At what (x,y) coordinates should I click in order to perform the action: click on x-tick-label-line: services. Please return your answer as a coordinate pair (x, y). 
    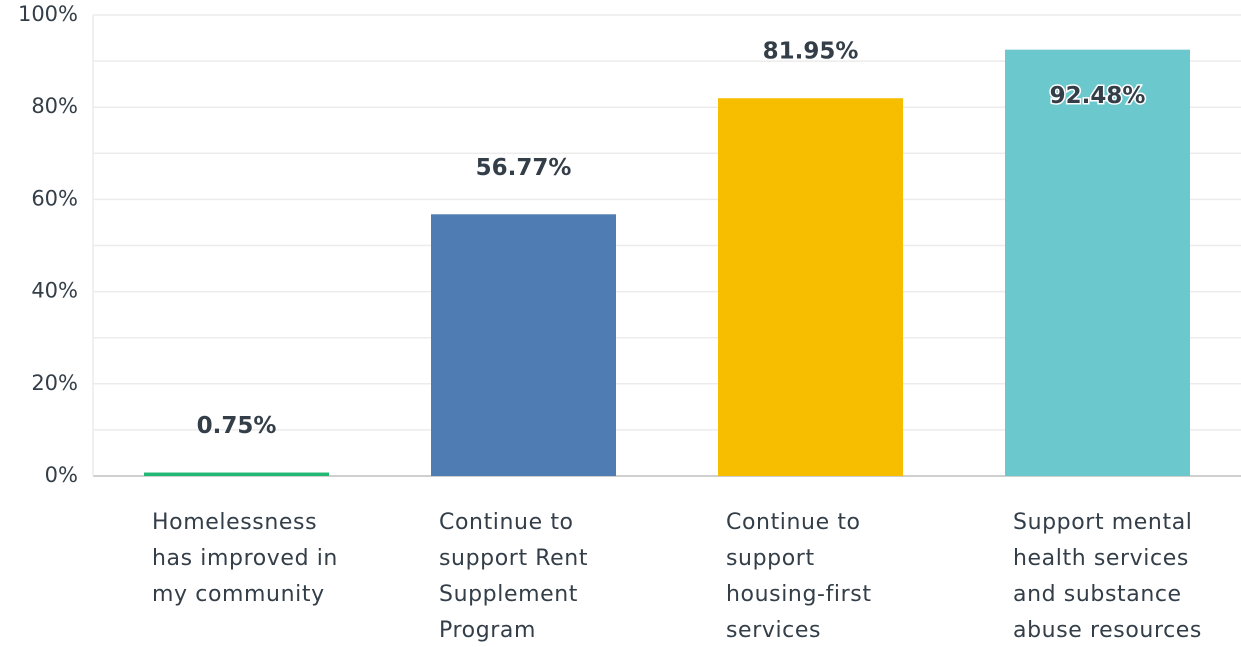
    Looking at the image, I should click on (773, 630).